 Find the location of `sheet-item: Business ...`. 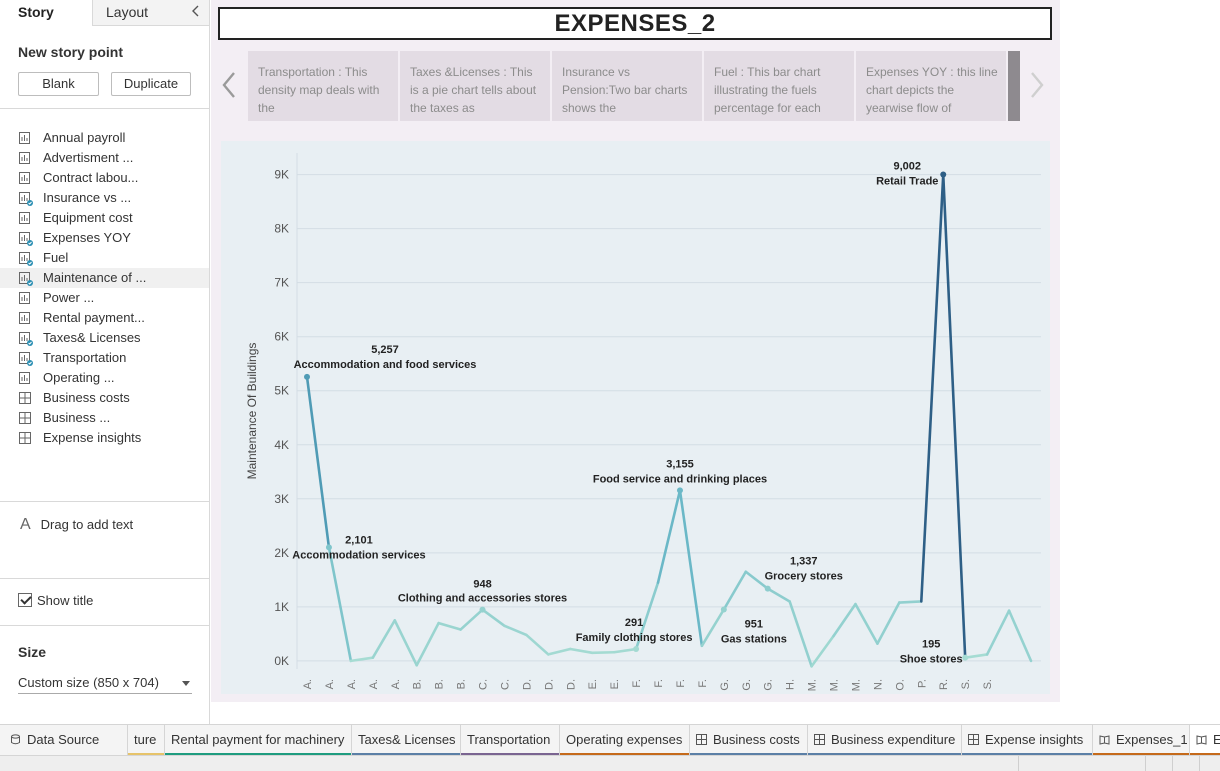

sheet-item: Business ... is located at coordinates (104, 418).